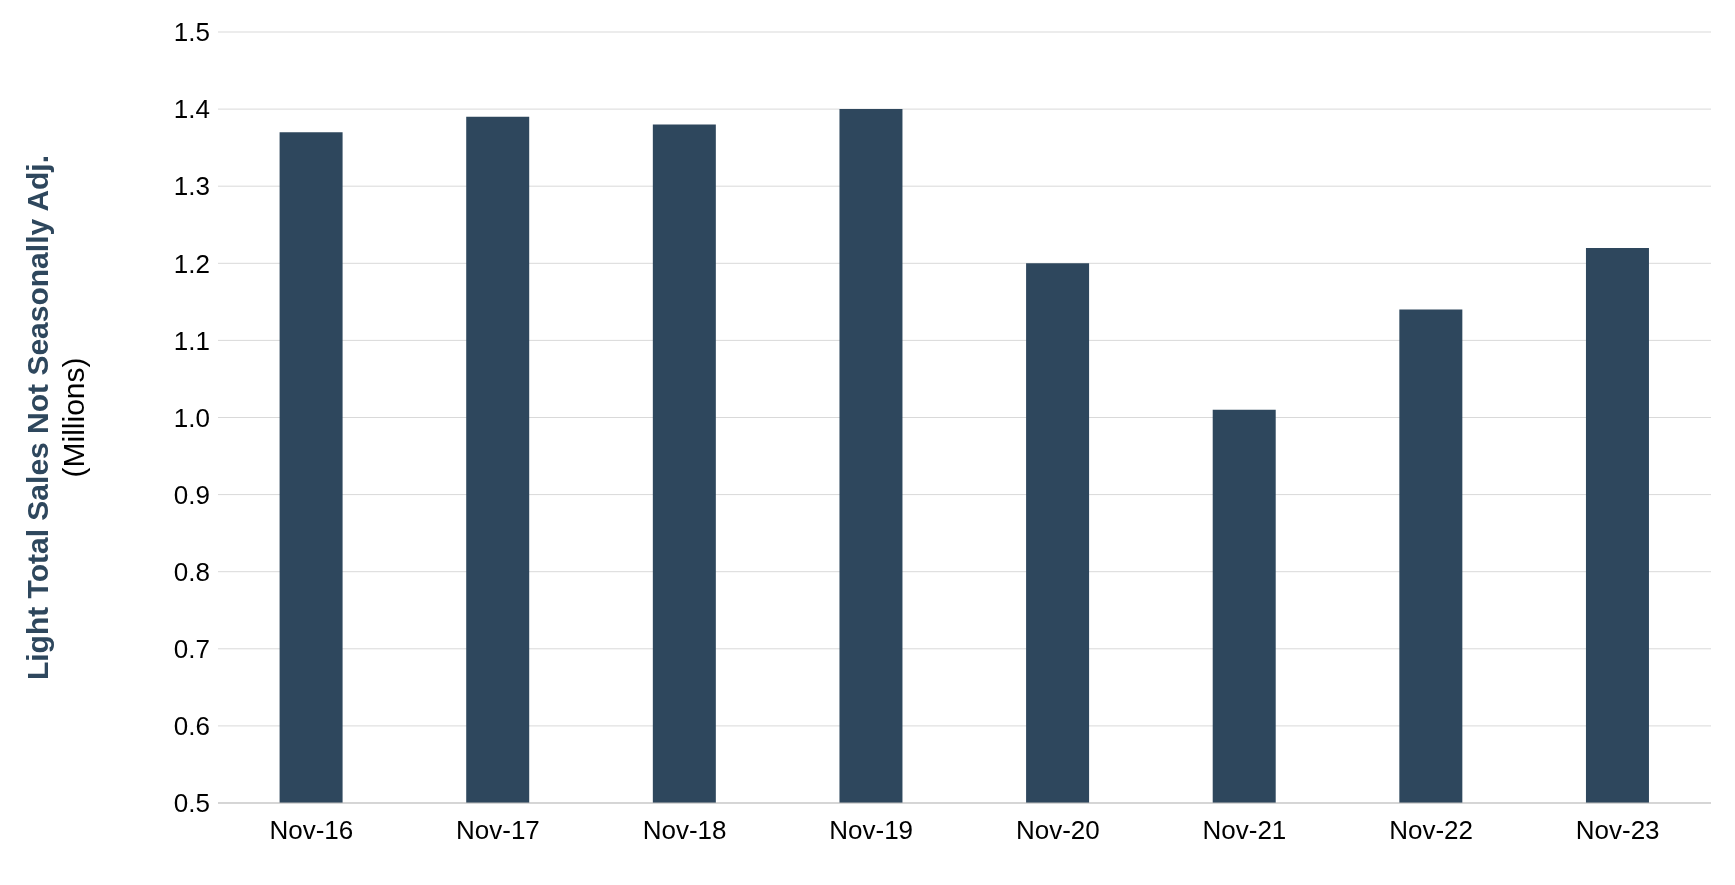 This screenshot has width=1735, height=885. Describe the element at coordinates (684, 830) in the screenshot. I see `x-tick-label: Nov-18` at that location.